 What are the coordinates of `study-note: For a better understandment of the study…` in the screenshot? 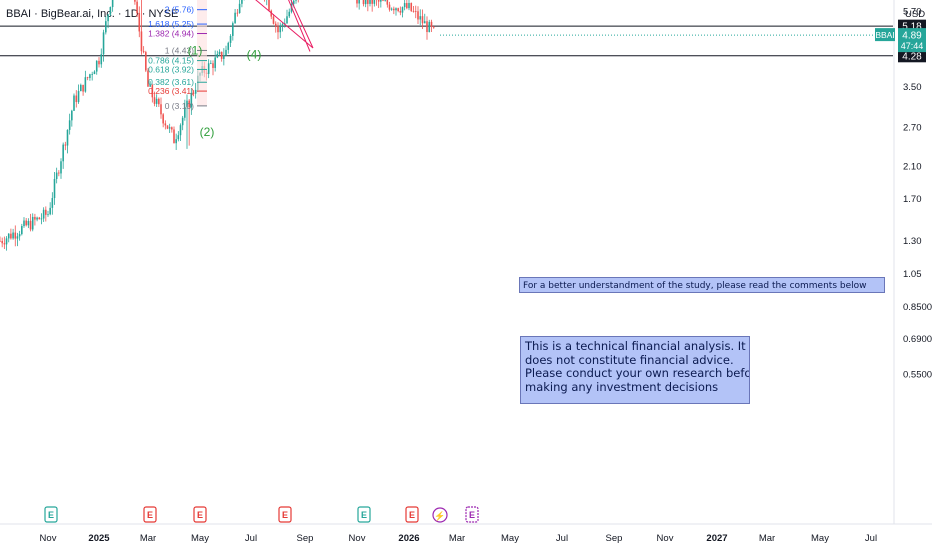 It's located at (702, 285).